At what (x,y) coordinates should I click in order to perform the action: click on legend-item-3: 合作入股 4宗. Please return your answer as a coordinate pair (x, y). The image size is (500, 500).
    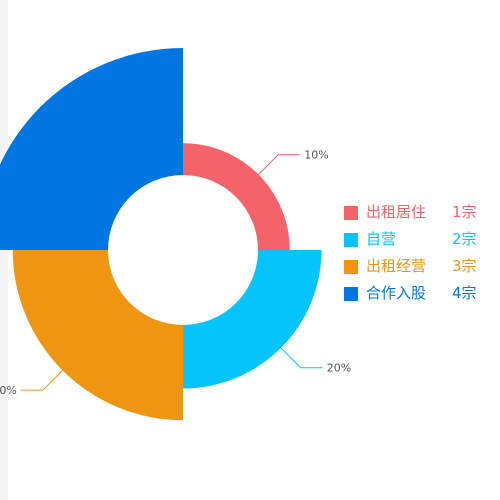
    Looking at the image, I should click on (410, 293).